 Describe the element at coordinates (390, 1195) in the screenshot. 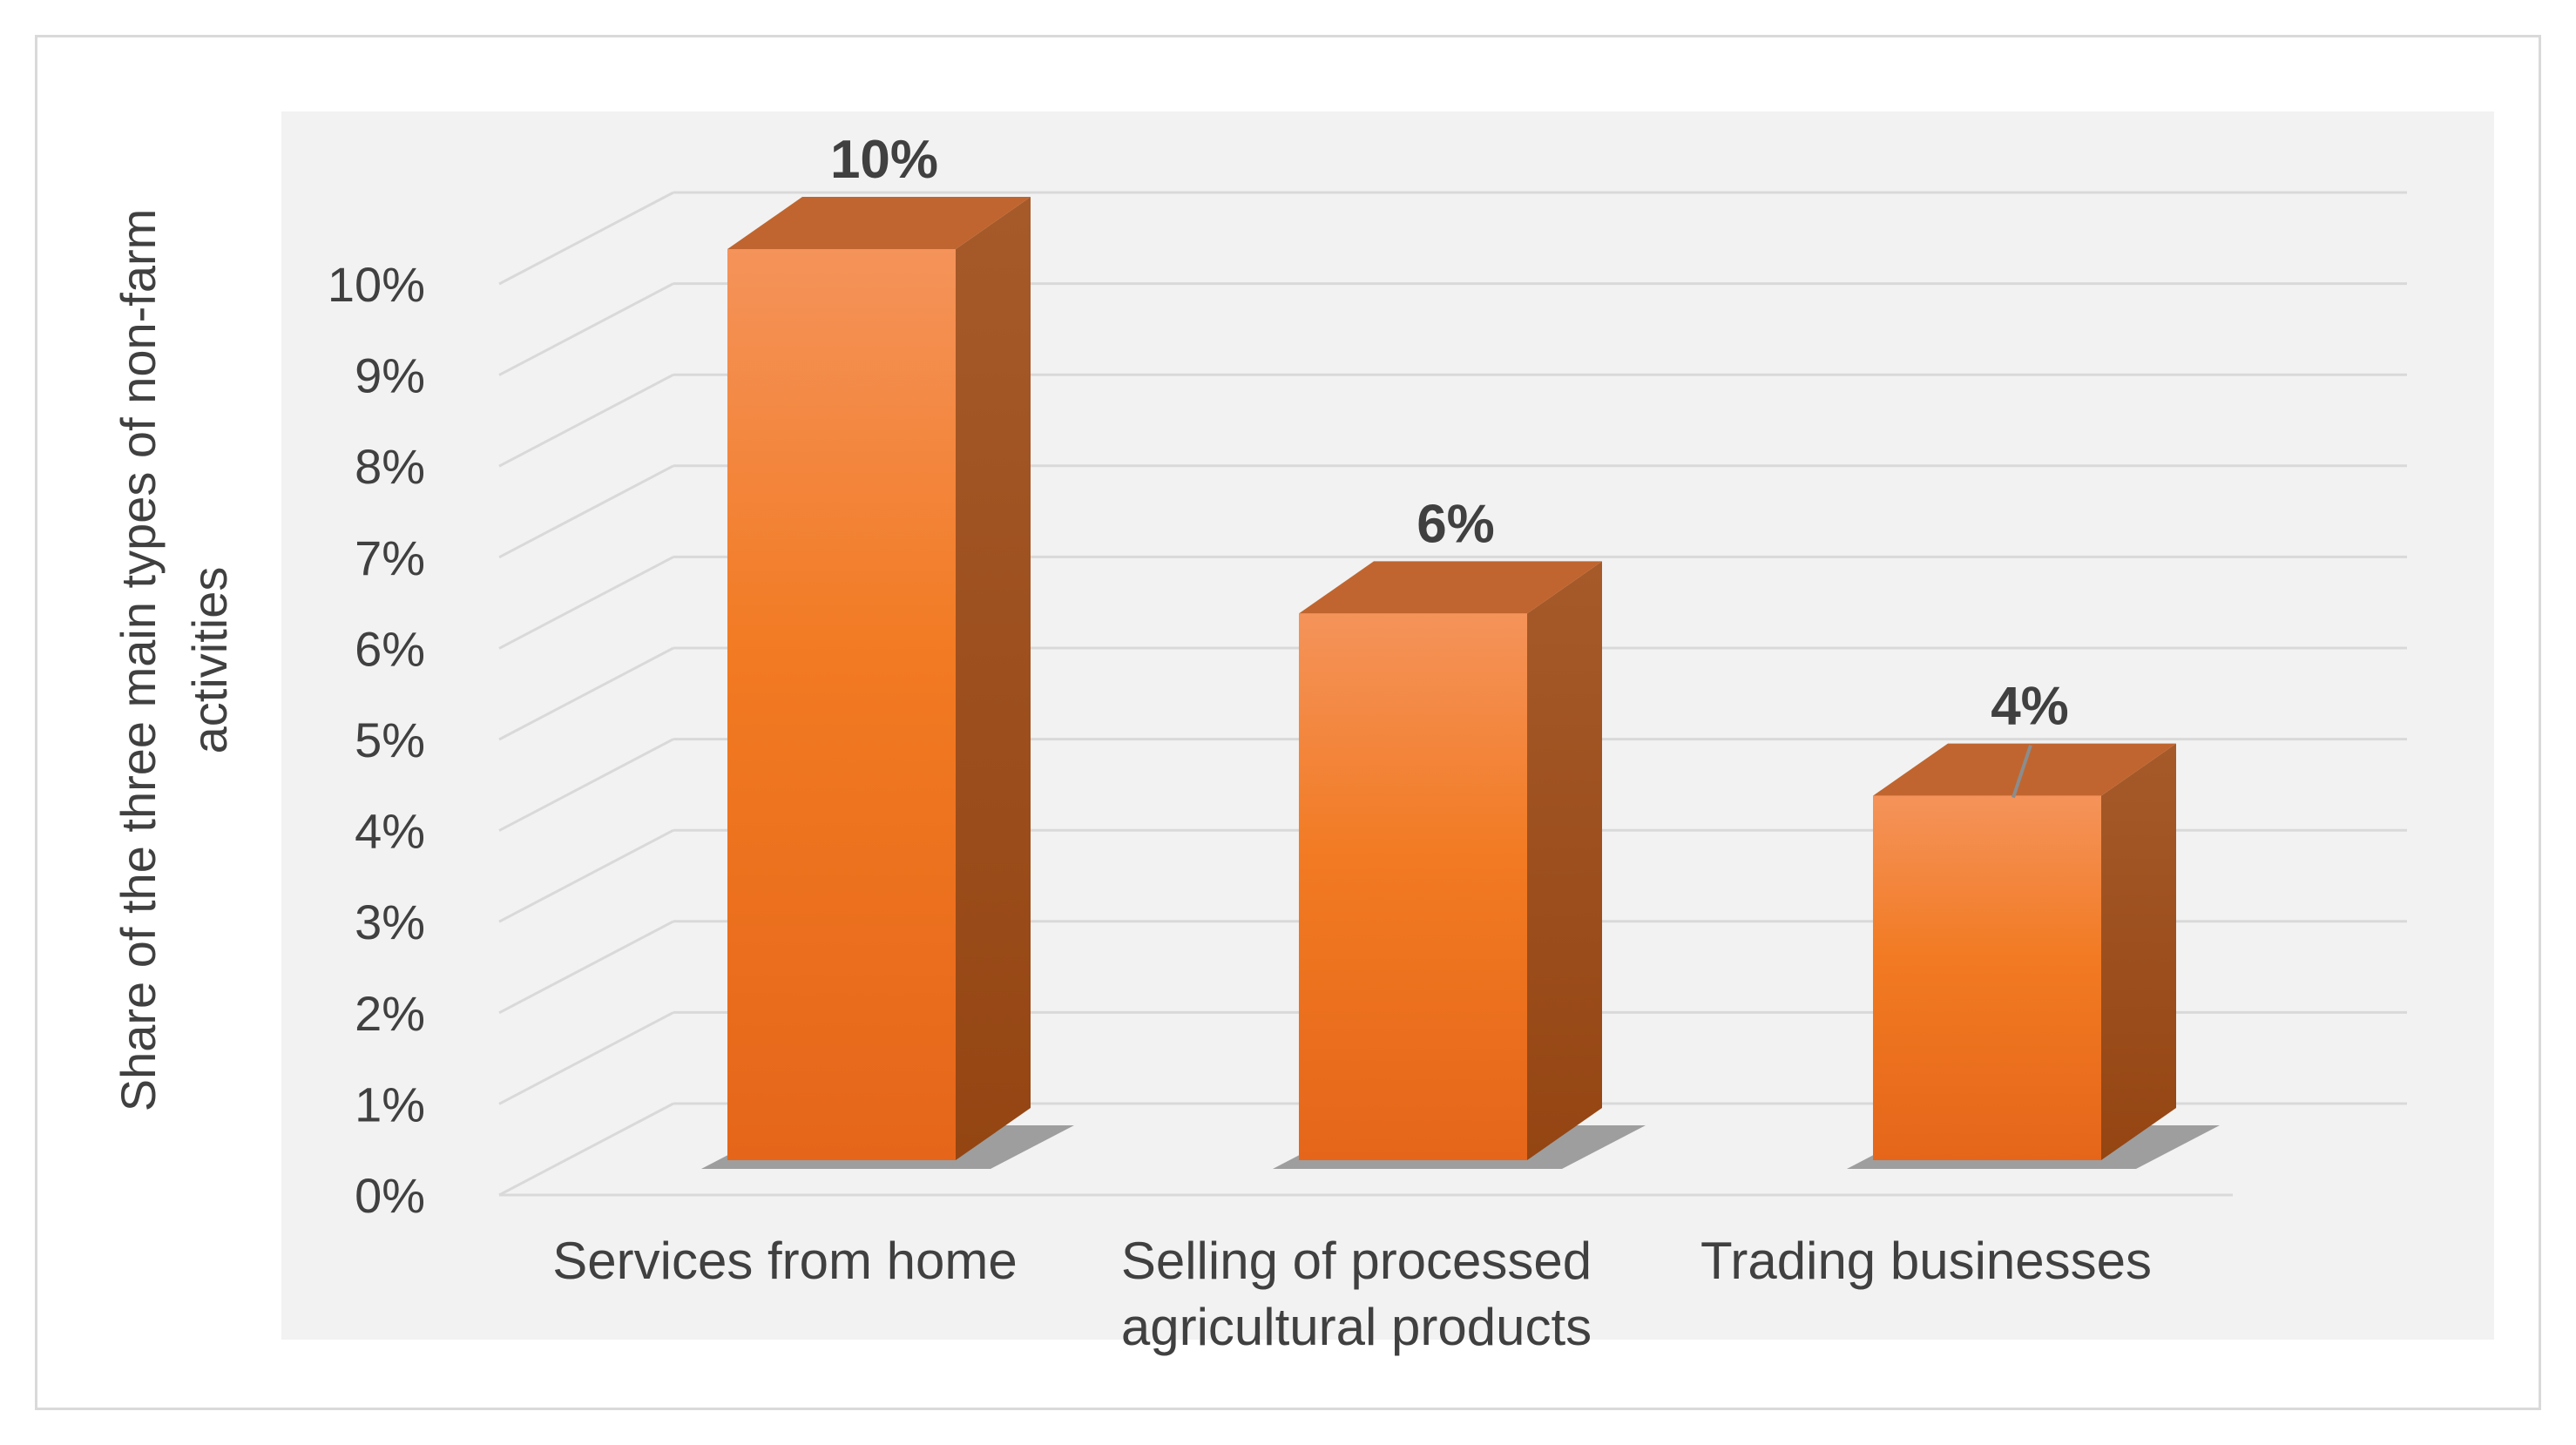

I see `y-tick-label: 0%` at that location.